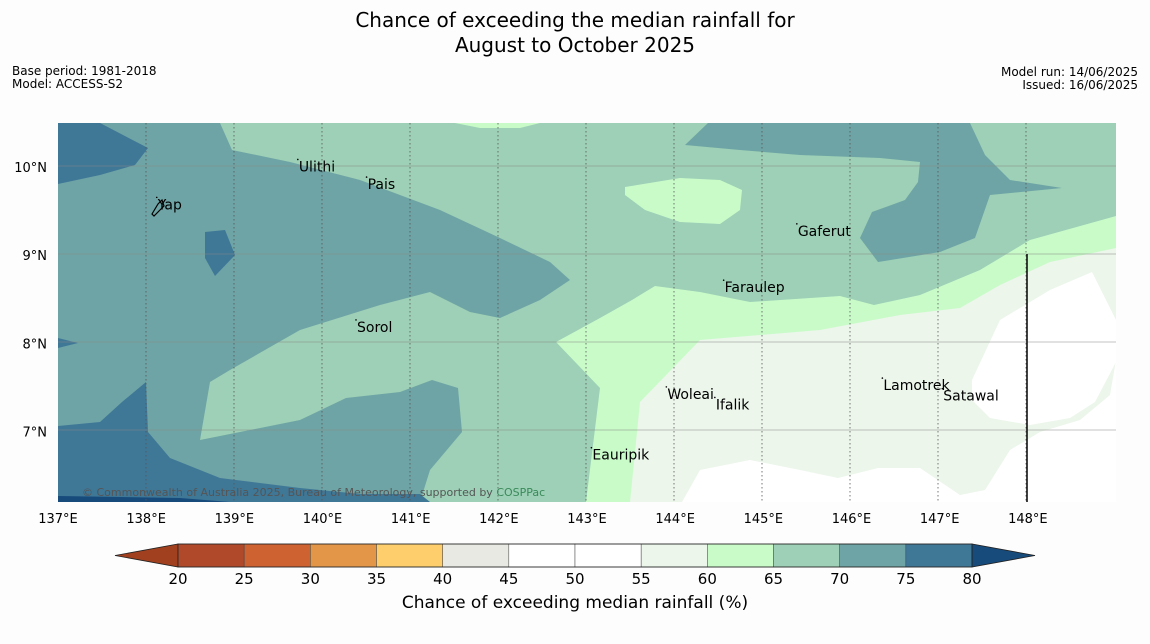 Image resolution: width=1150 pixels, height=644 pixels. I want to click on place-name: Lamotrek, so click(916, 386).